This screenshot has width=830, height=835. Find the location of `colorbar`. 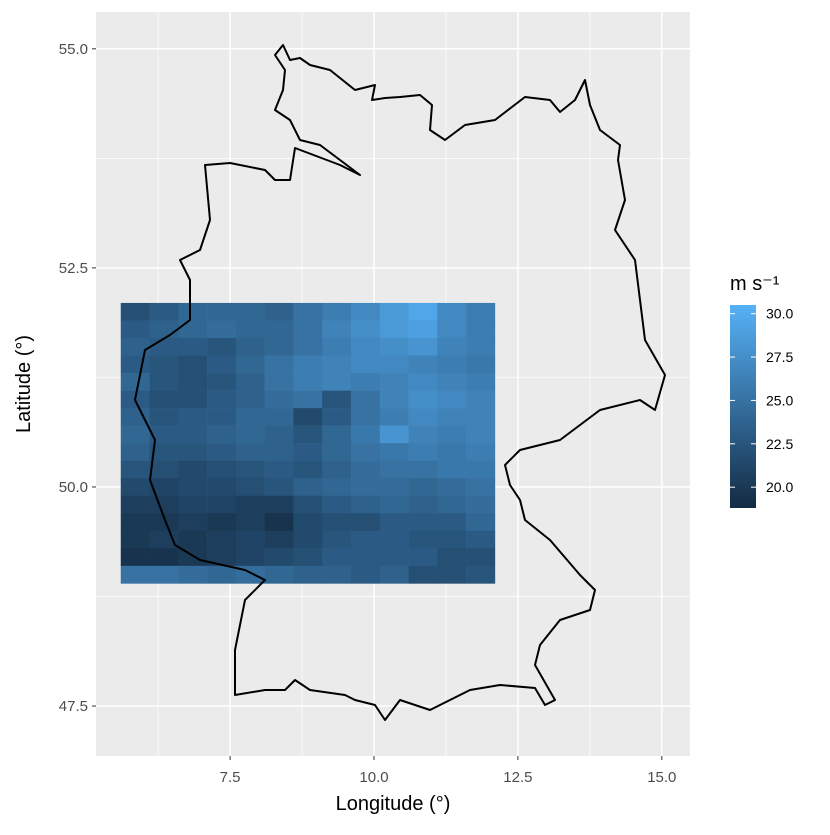

colorbar is located at coordinates (743, 406).